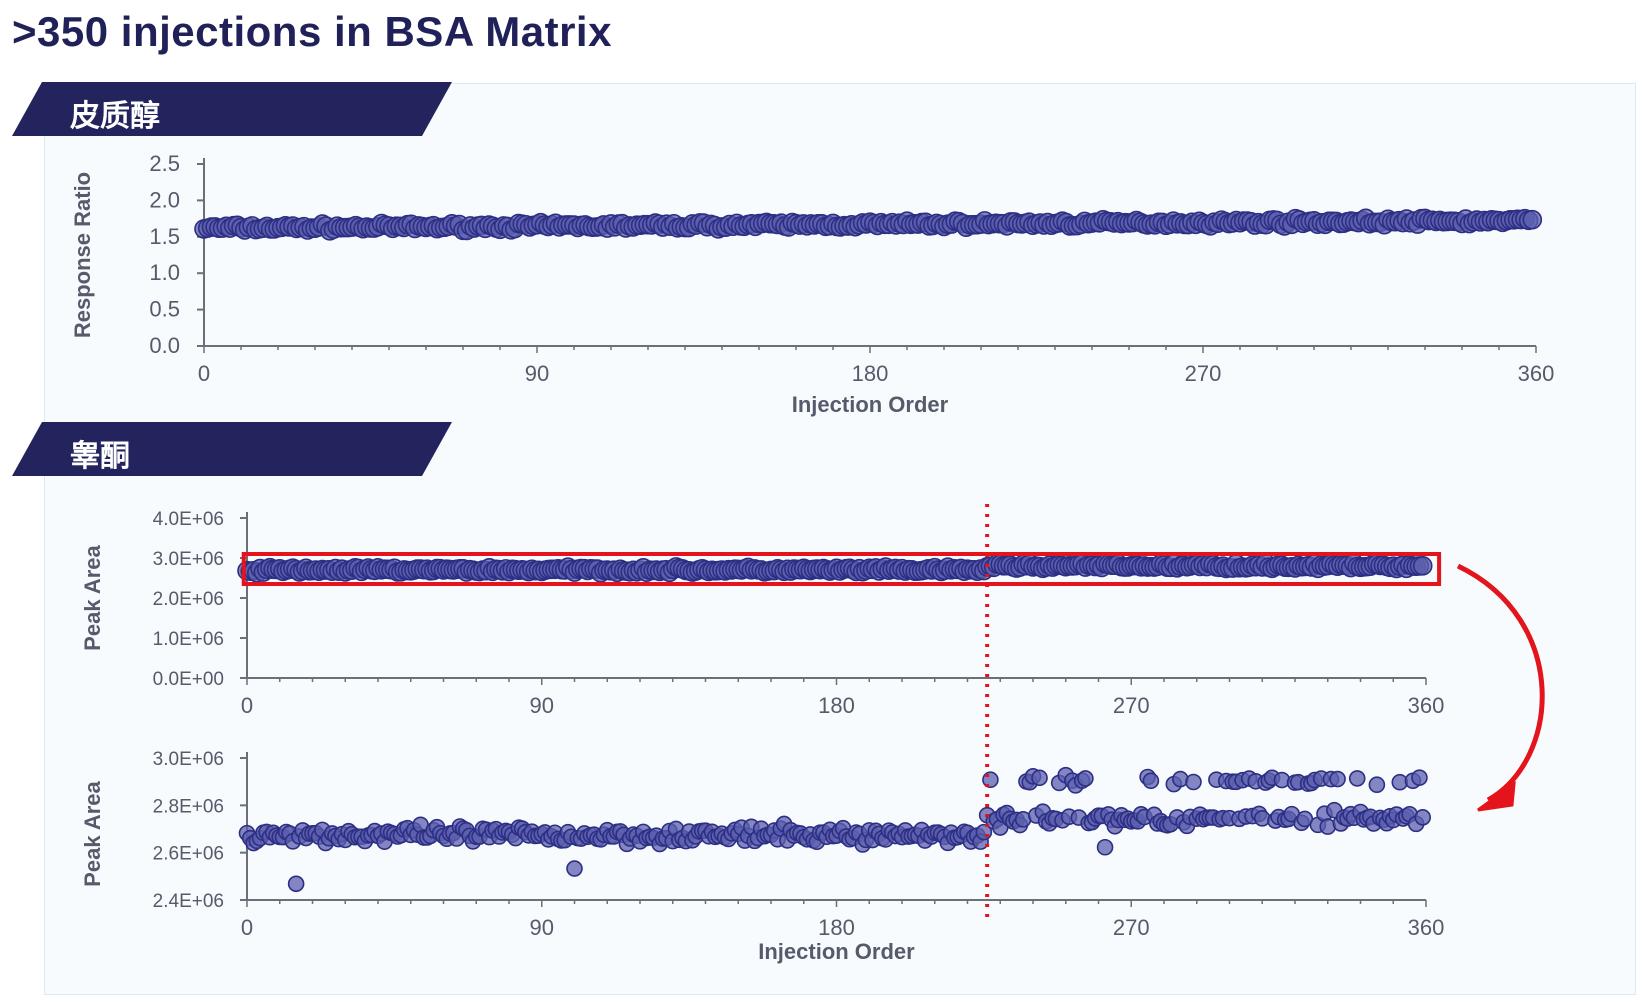  I want to click on y-tick-label: 0.0E+00, so click(188, 679).